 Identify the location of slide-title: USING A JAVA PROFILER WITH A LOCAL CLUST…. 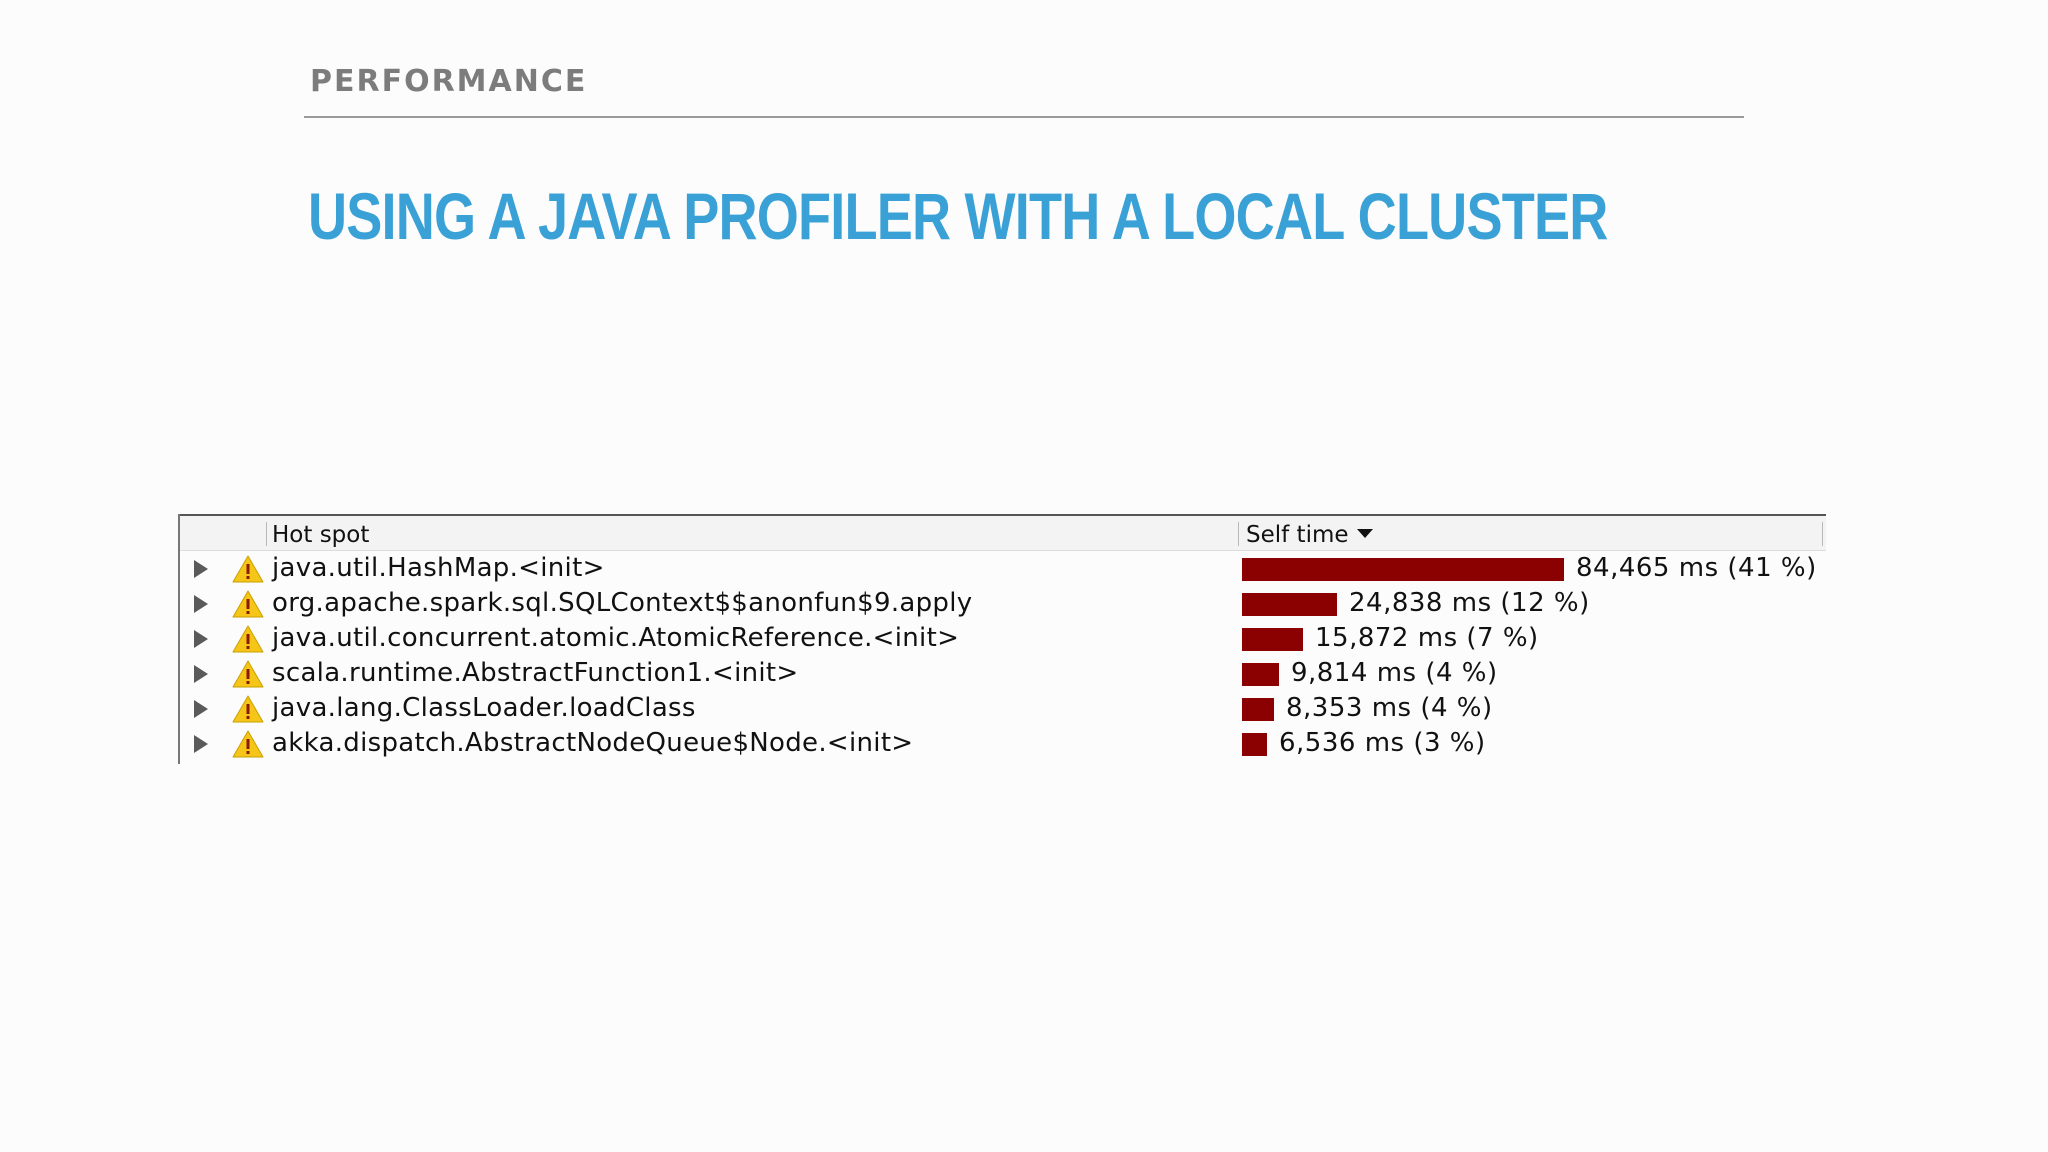
(958, 216).